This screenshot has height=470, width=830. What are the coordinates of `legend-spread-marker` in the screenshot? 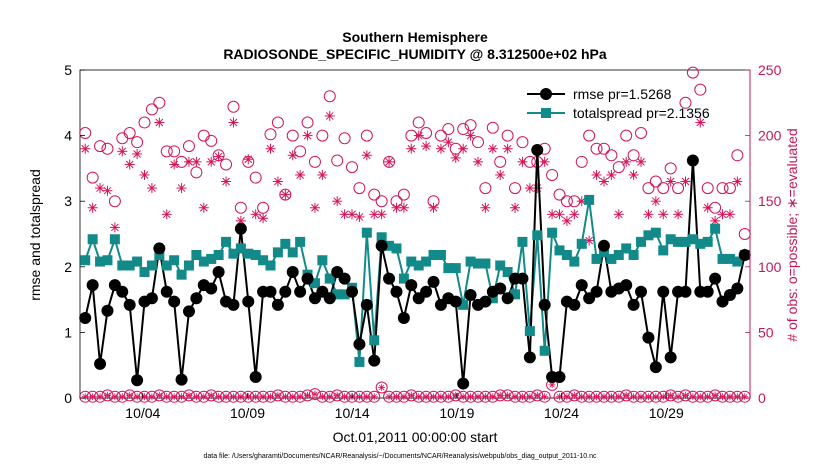 It's located at (546, 113).